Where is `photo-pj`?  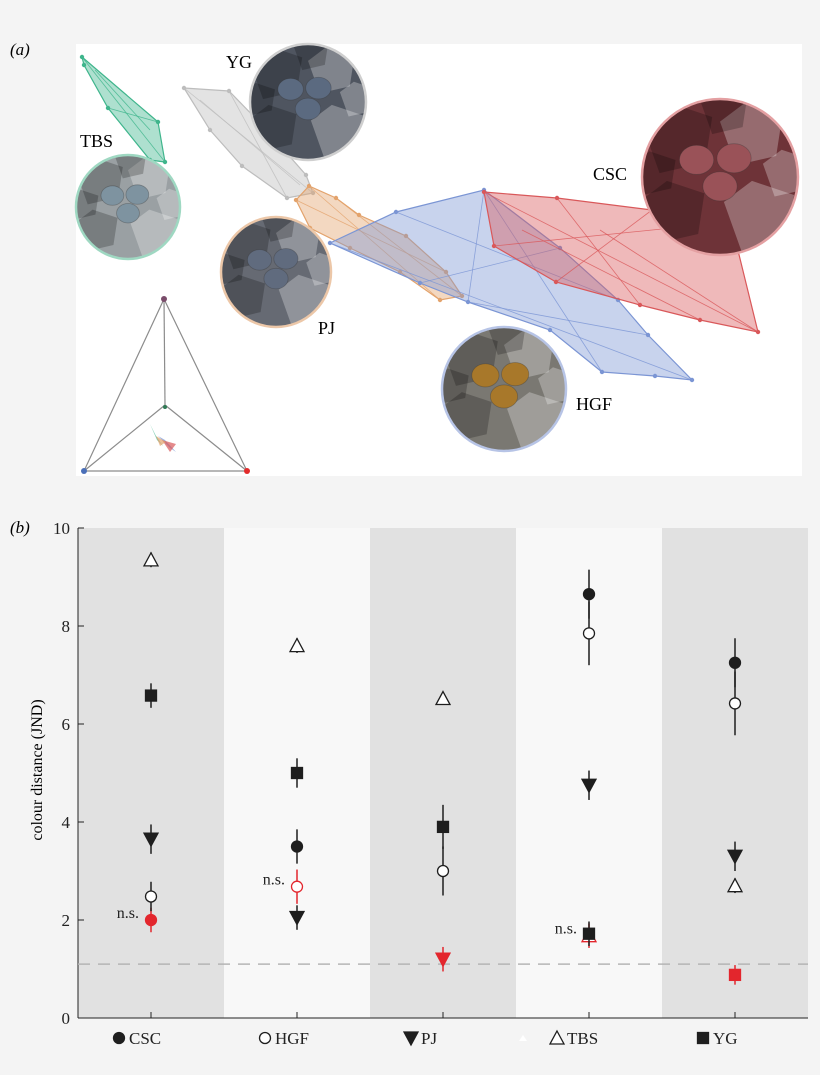 photo-pj is located at coordinates (276, 272).